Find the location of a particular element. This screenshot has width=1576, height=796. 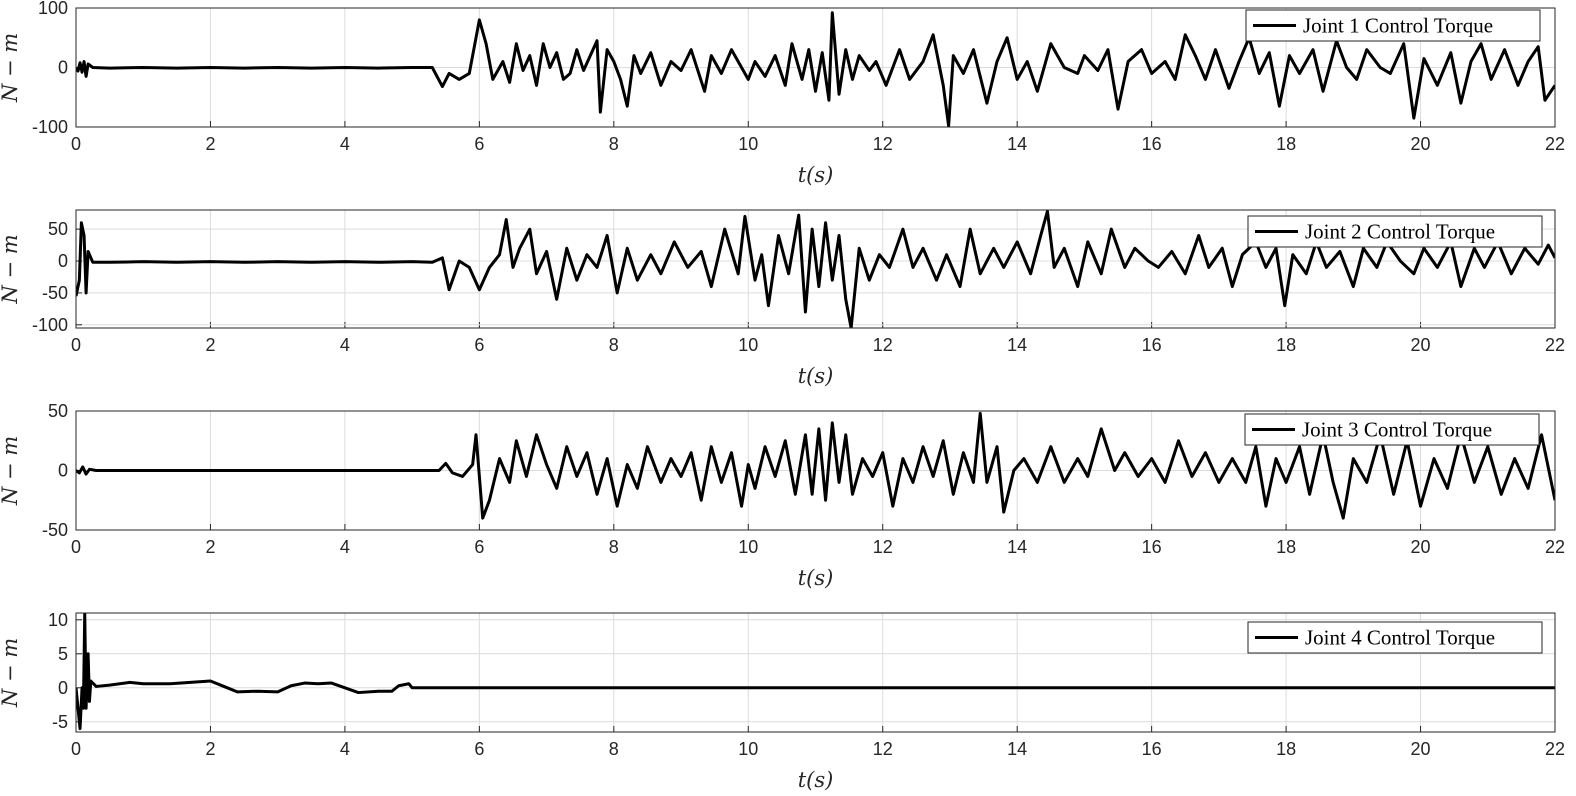

y-tick-label: -5 is located at coordinates (60, 722).